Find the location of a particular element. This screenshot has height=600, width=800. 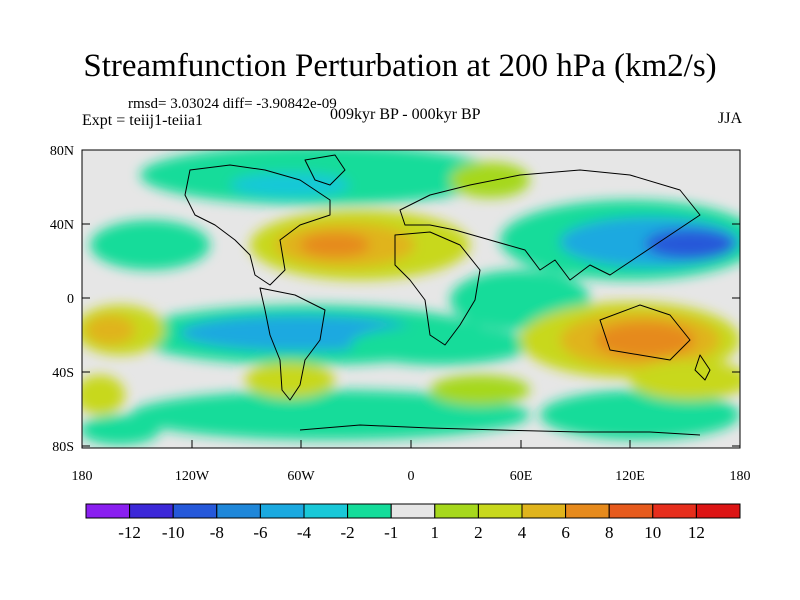

colorbar-label: 1 is located at coordinates (435, 532).